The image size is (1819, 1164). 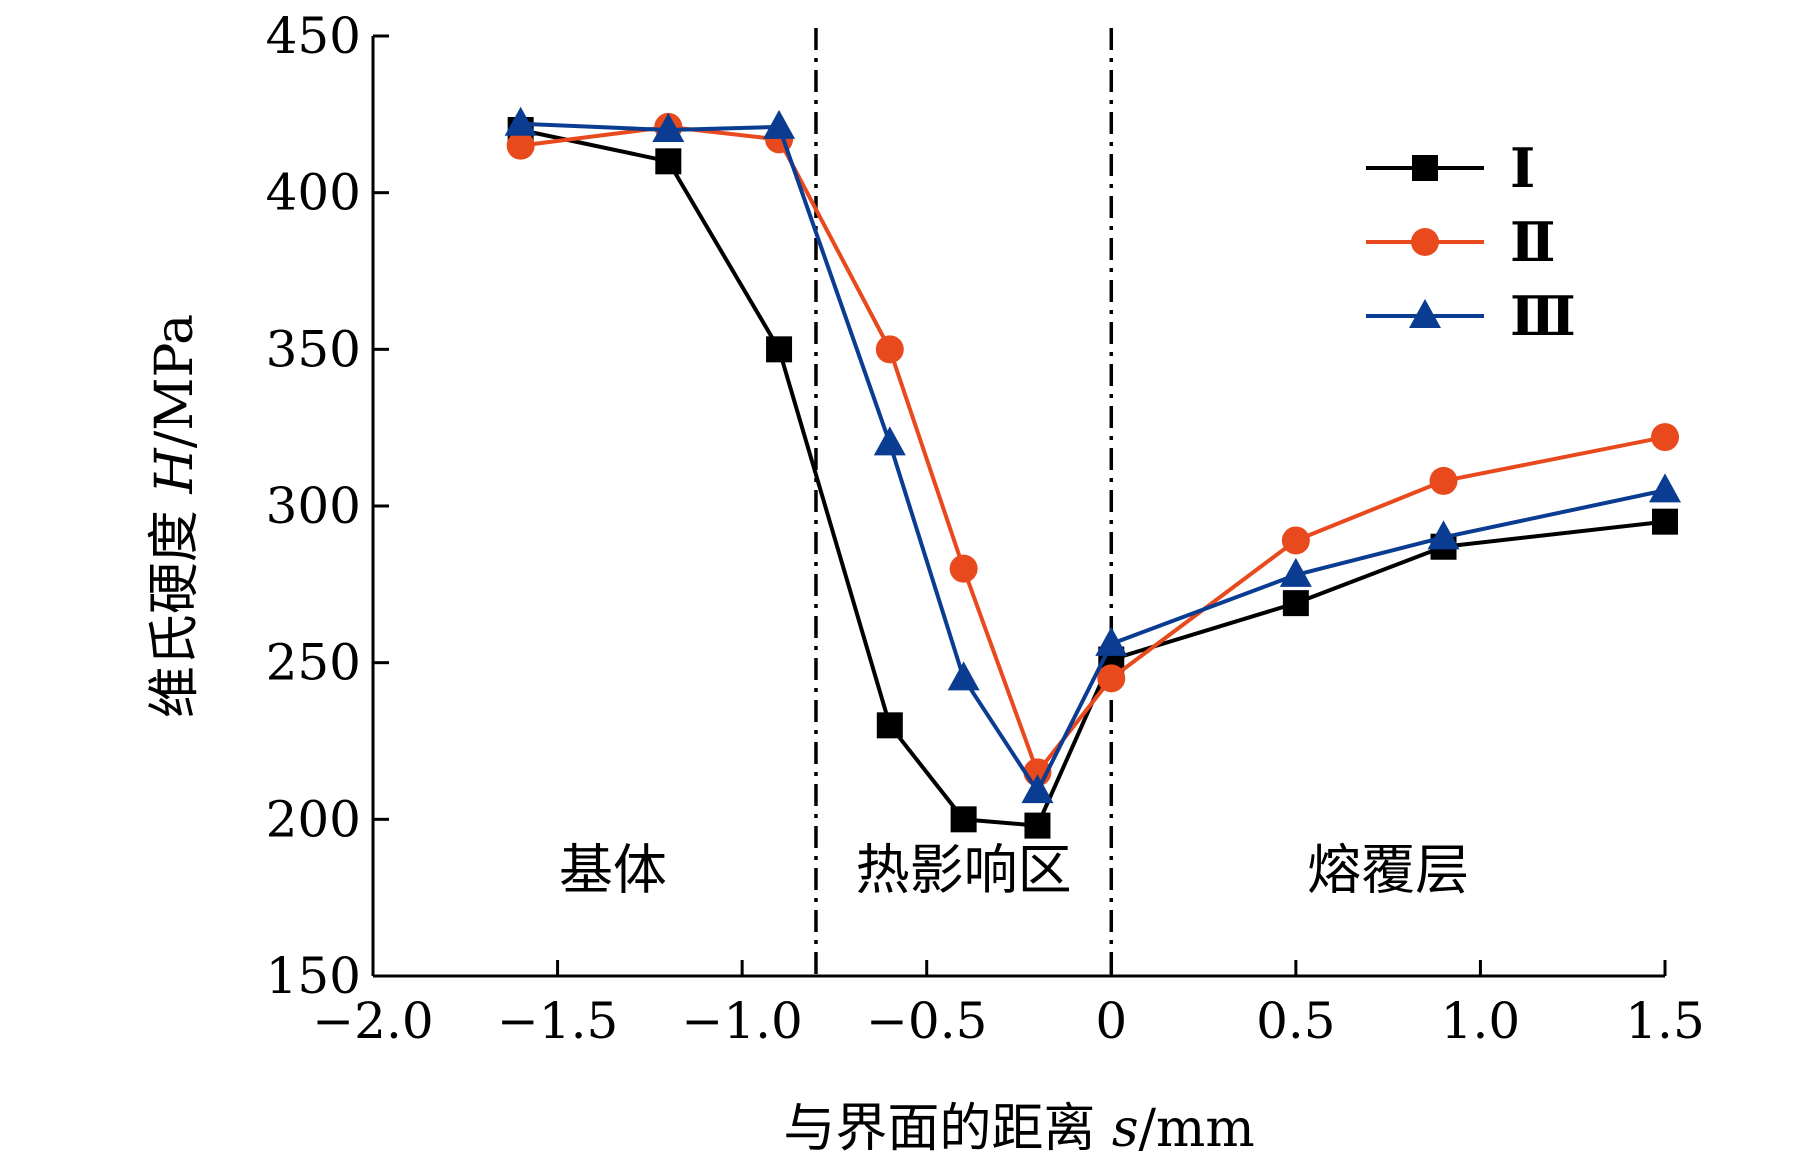 What do you see at coordinates (175, 381) in the screenshot?
I see `y-axis-title-unit: /MPa` at bounding box center [175, 381].